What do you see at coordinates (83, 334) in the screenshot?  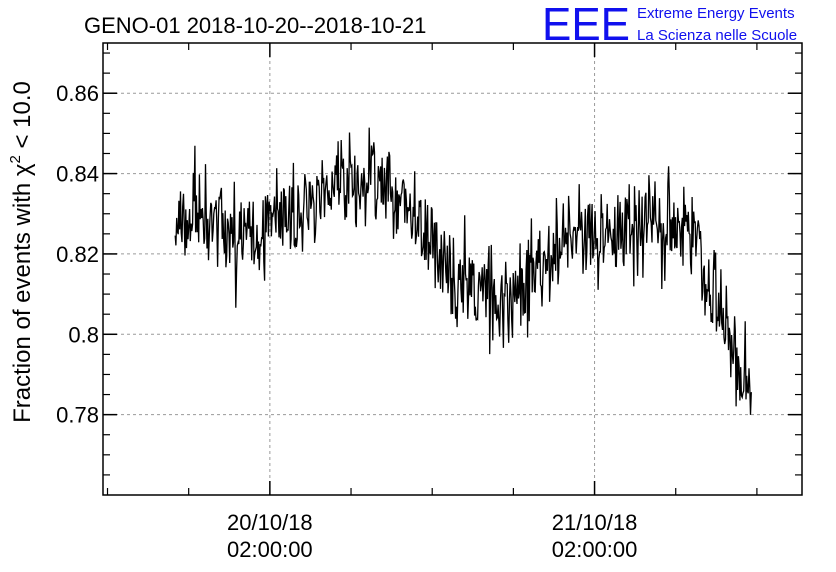 I see `y-tick-label: 0.8` at bounding box center [83, 334].